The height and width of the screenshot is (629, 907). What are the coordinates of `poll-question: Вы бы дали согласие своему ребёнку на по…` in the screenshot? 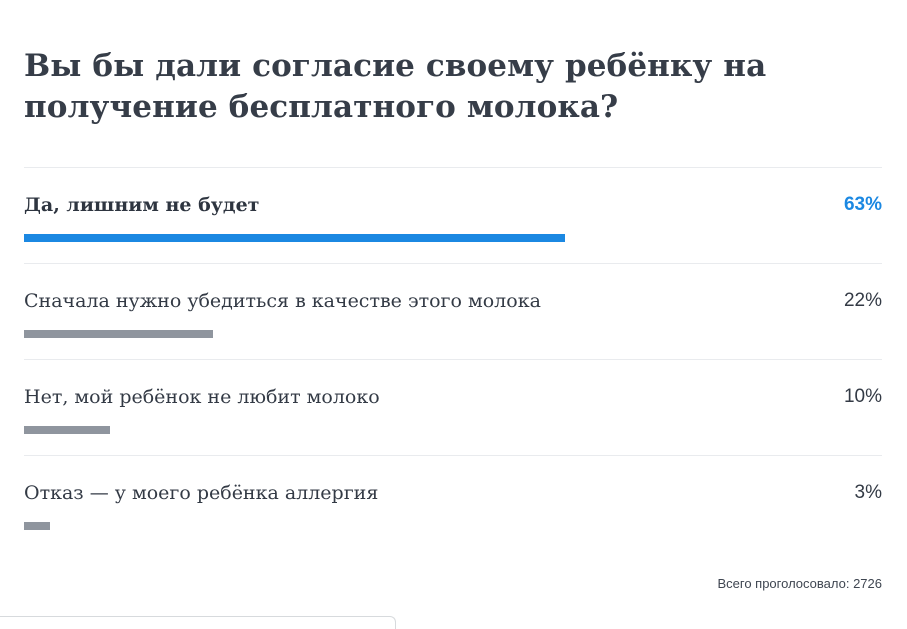 It's located at (395, 86).